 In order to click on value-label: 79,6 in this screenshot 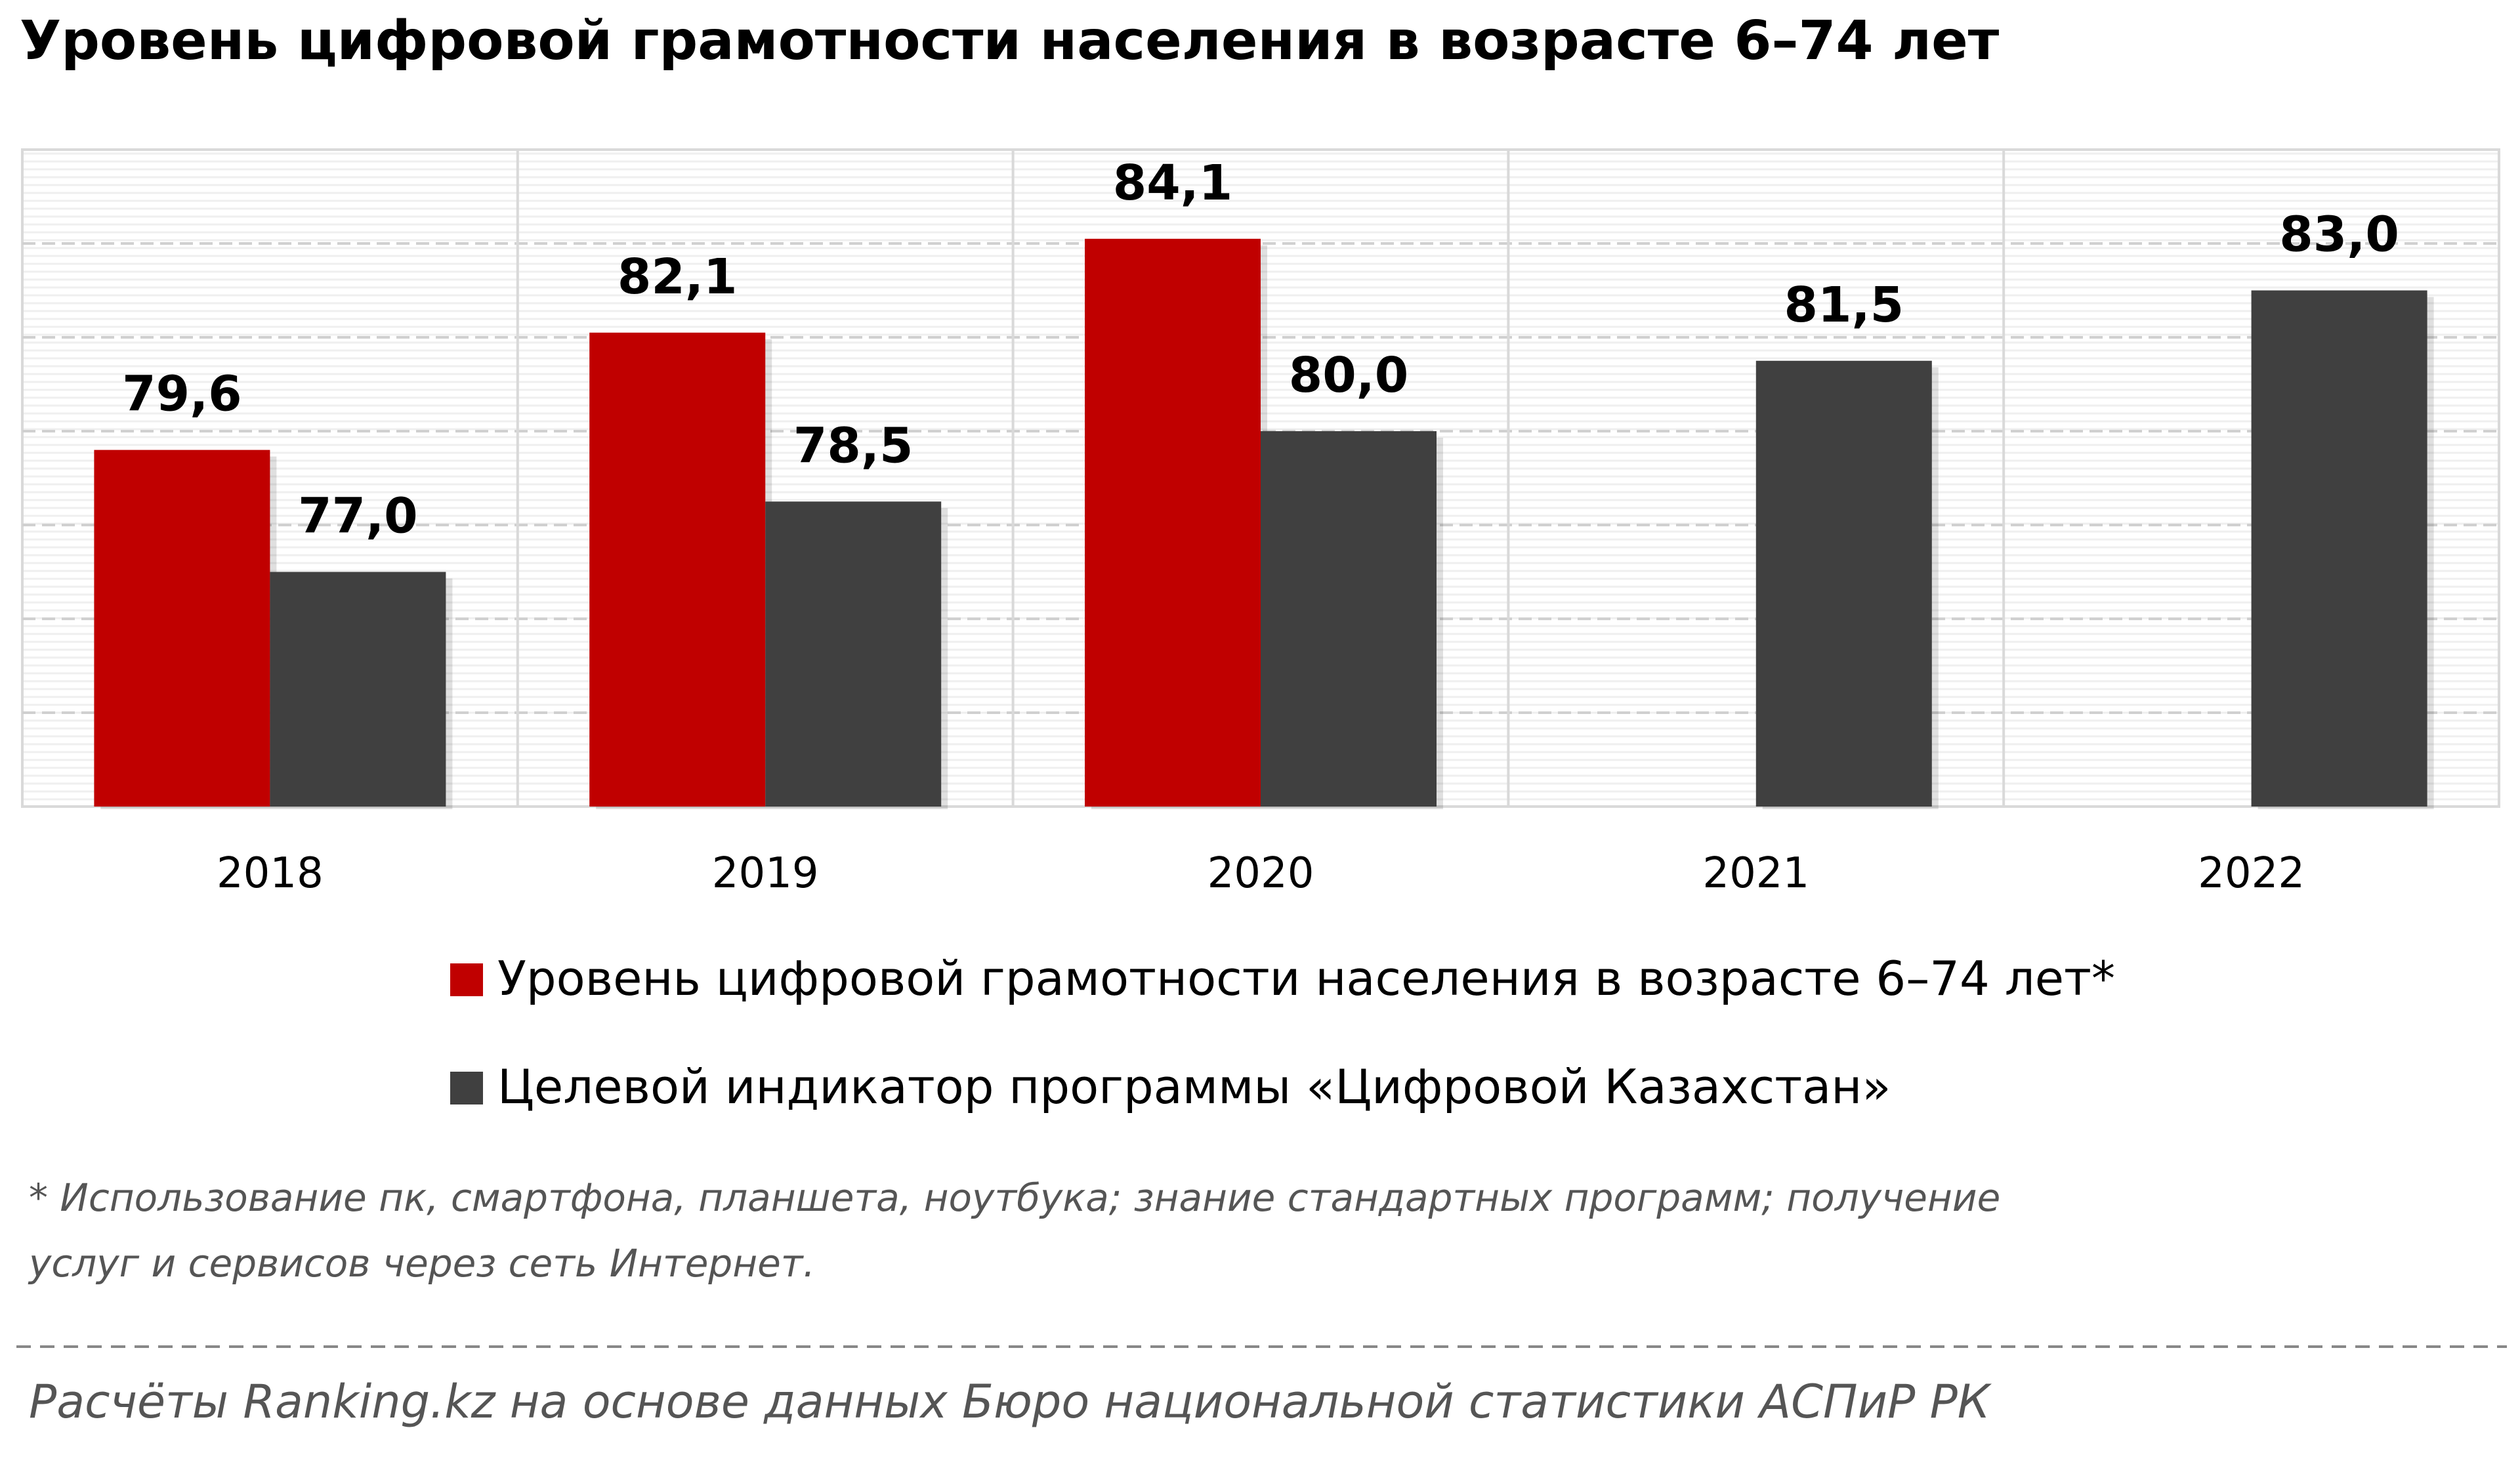, I will do `click(182, 394)`.